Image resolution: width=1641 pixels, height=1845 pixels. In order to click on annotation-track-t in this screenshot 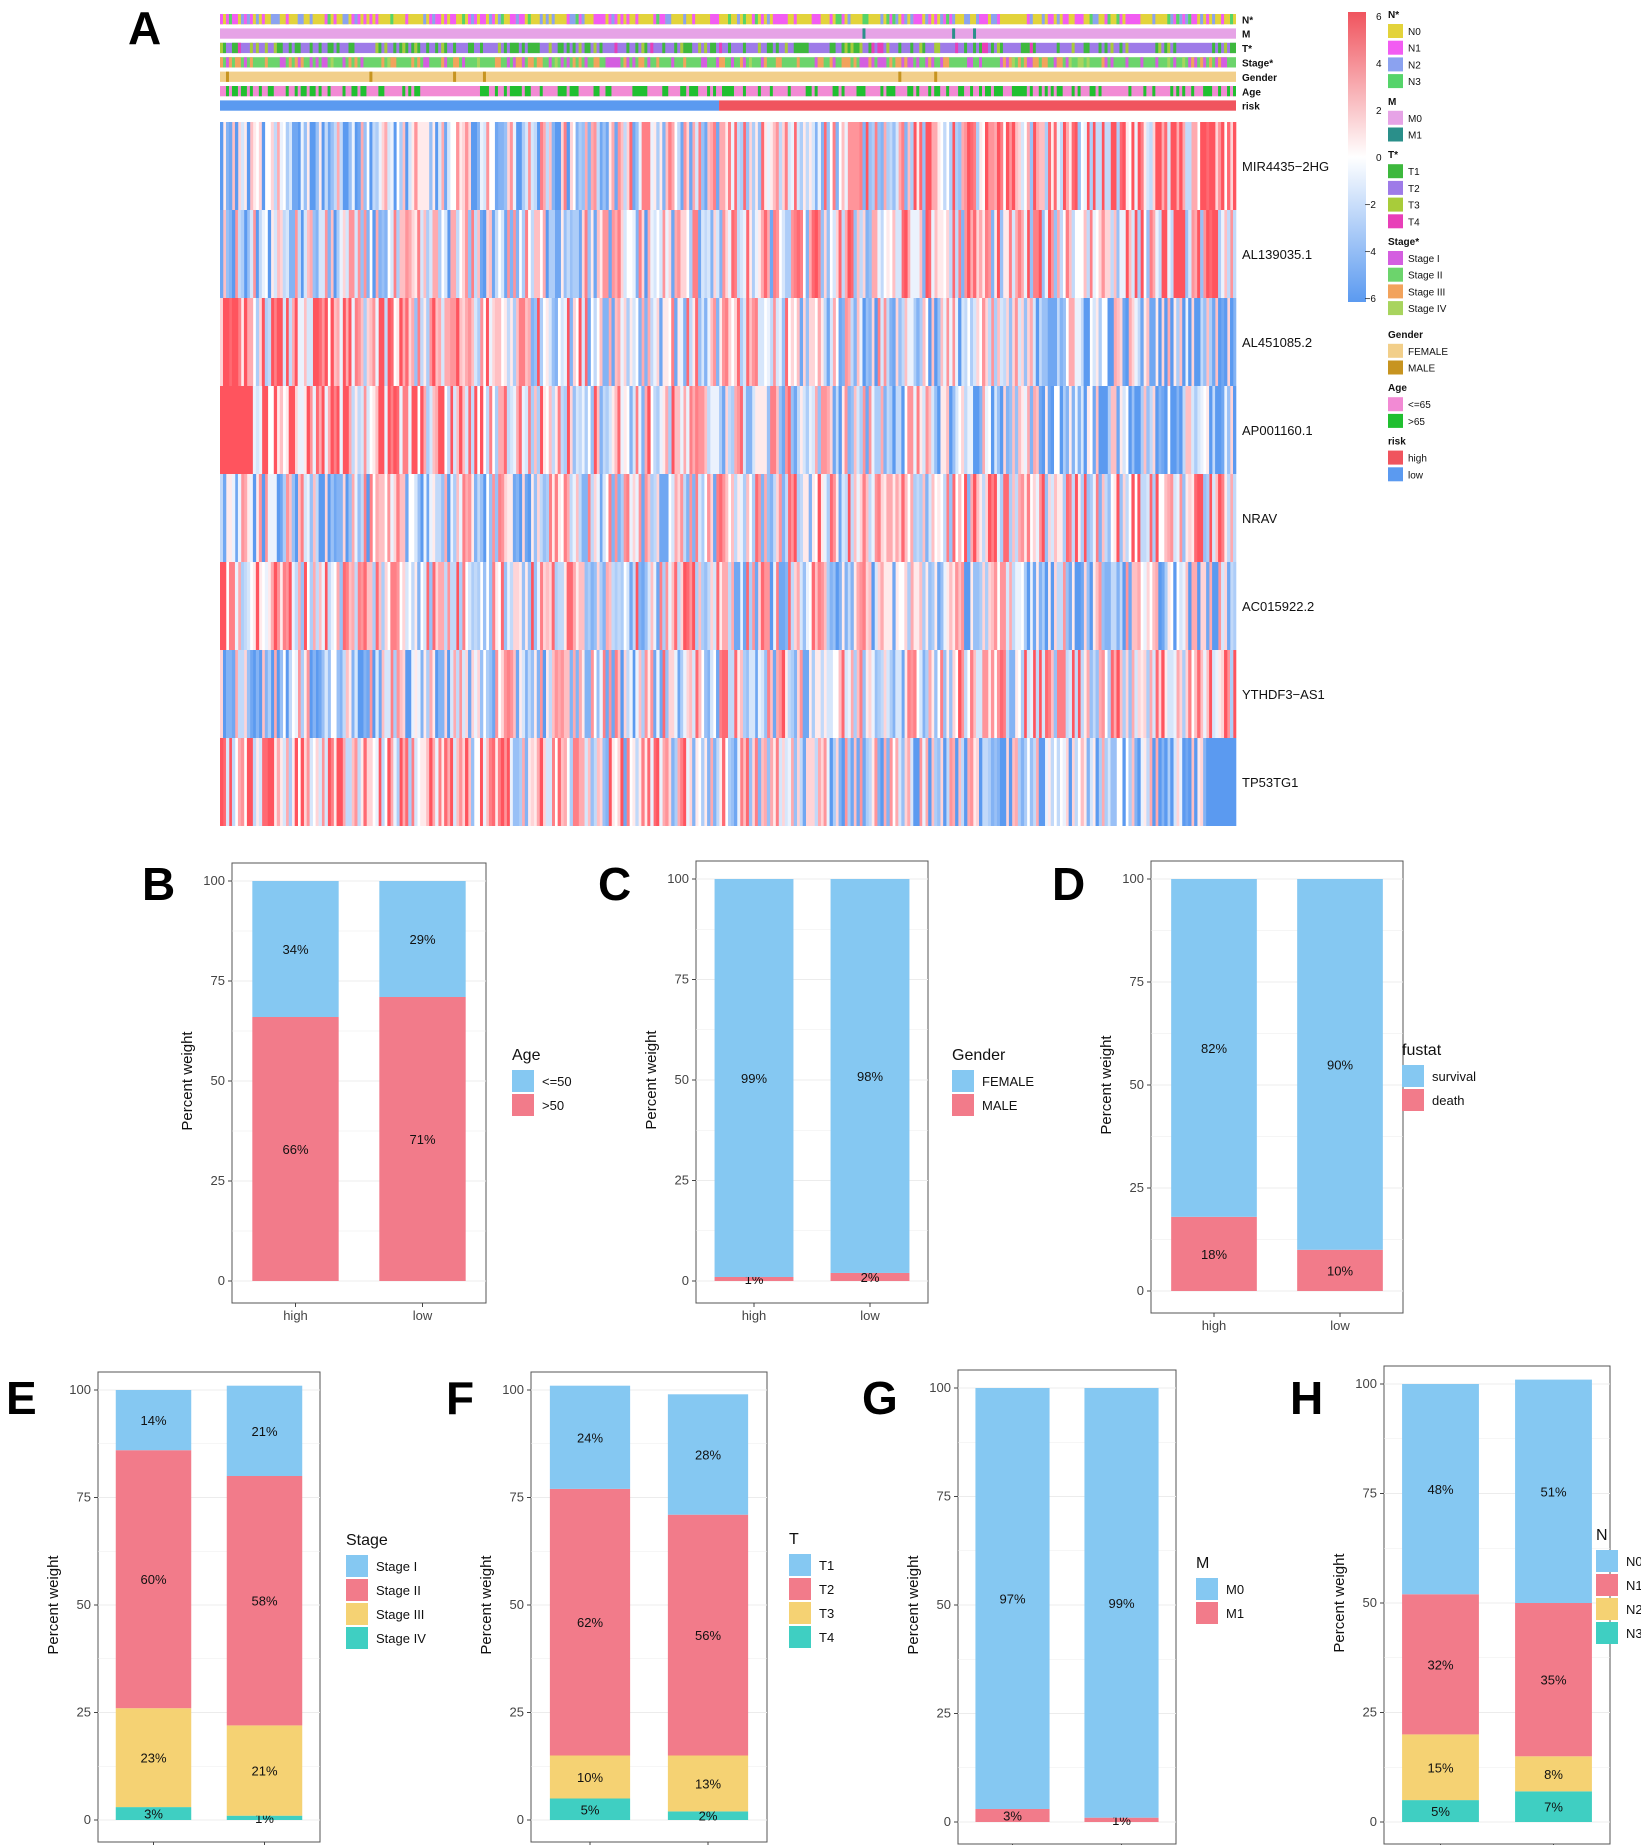, I will do `click(728, 48)`.